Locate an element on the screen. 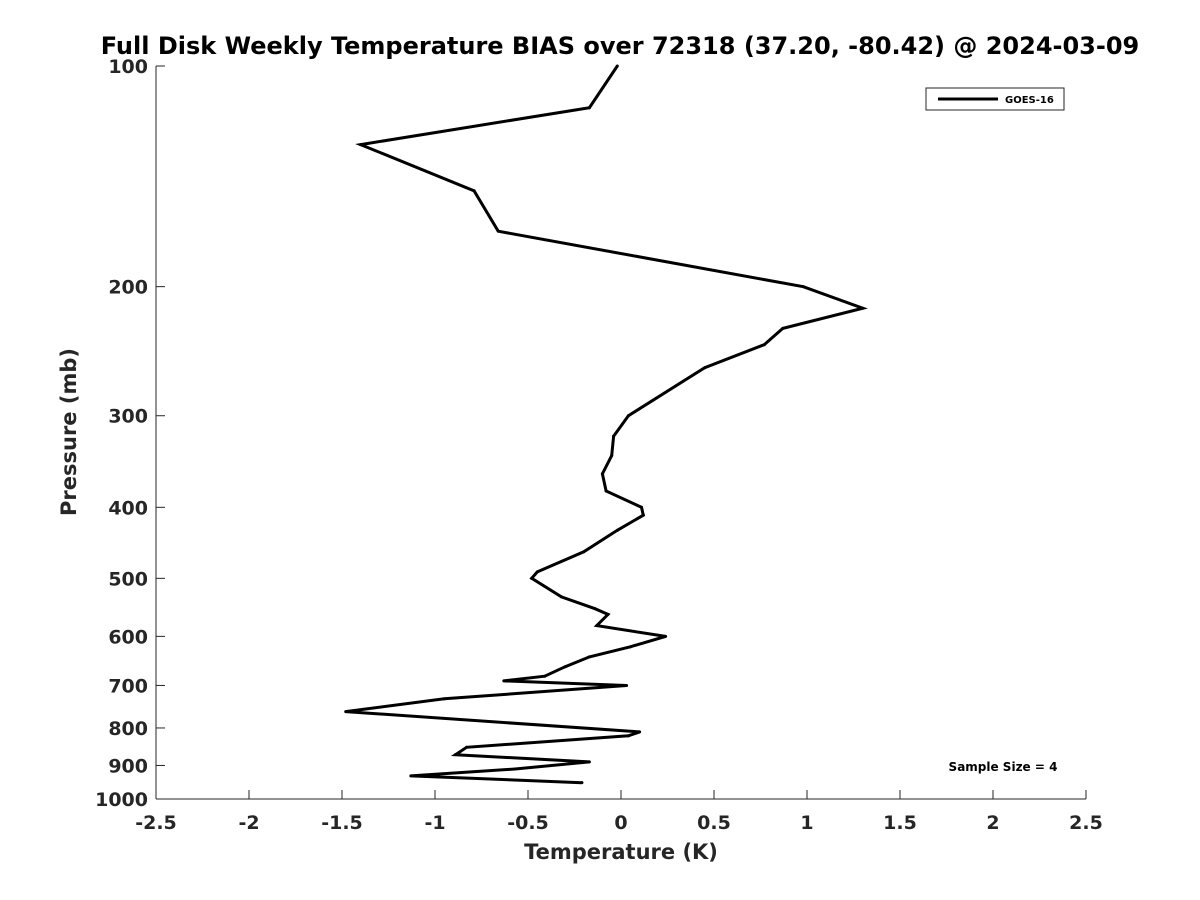 The height and width of the screenshot is (900, 1200). y-tick-label: 500 is located at coordinates (128, 579).